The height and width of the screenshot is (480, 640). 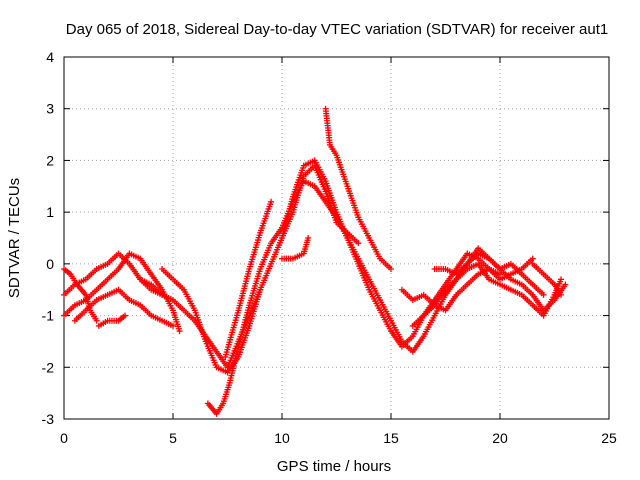 What do you see at coordinates (50, 57) in the screenshot?
I see `y-tick-label: 4` at bounding box center [50, 57].